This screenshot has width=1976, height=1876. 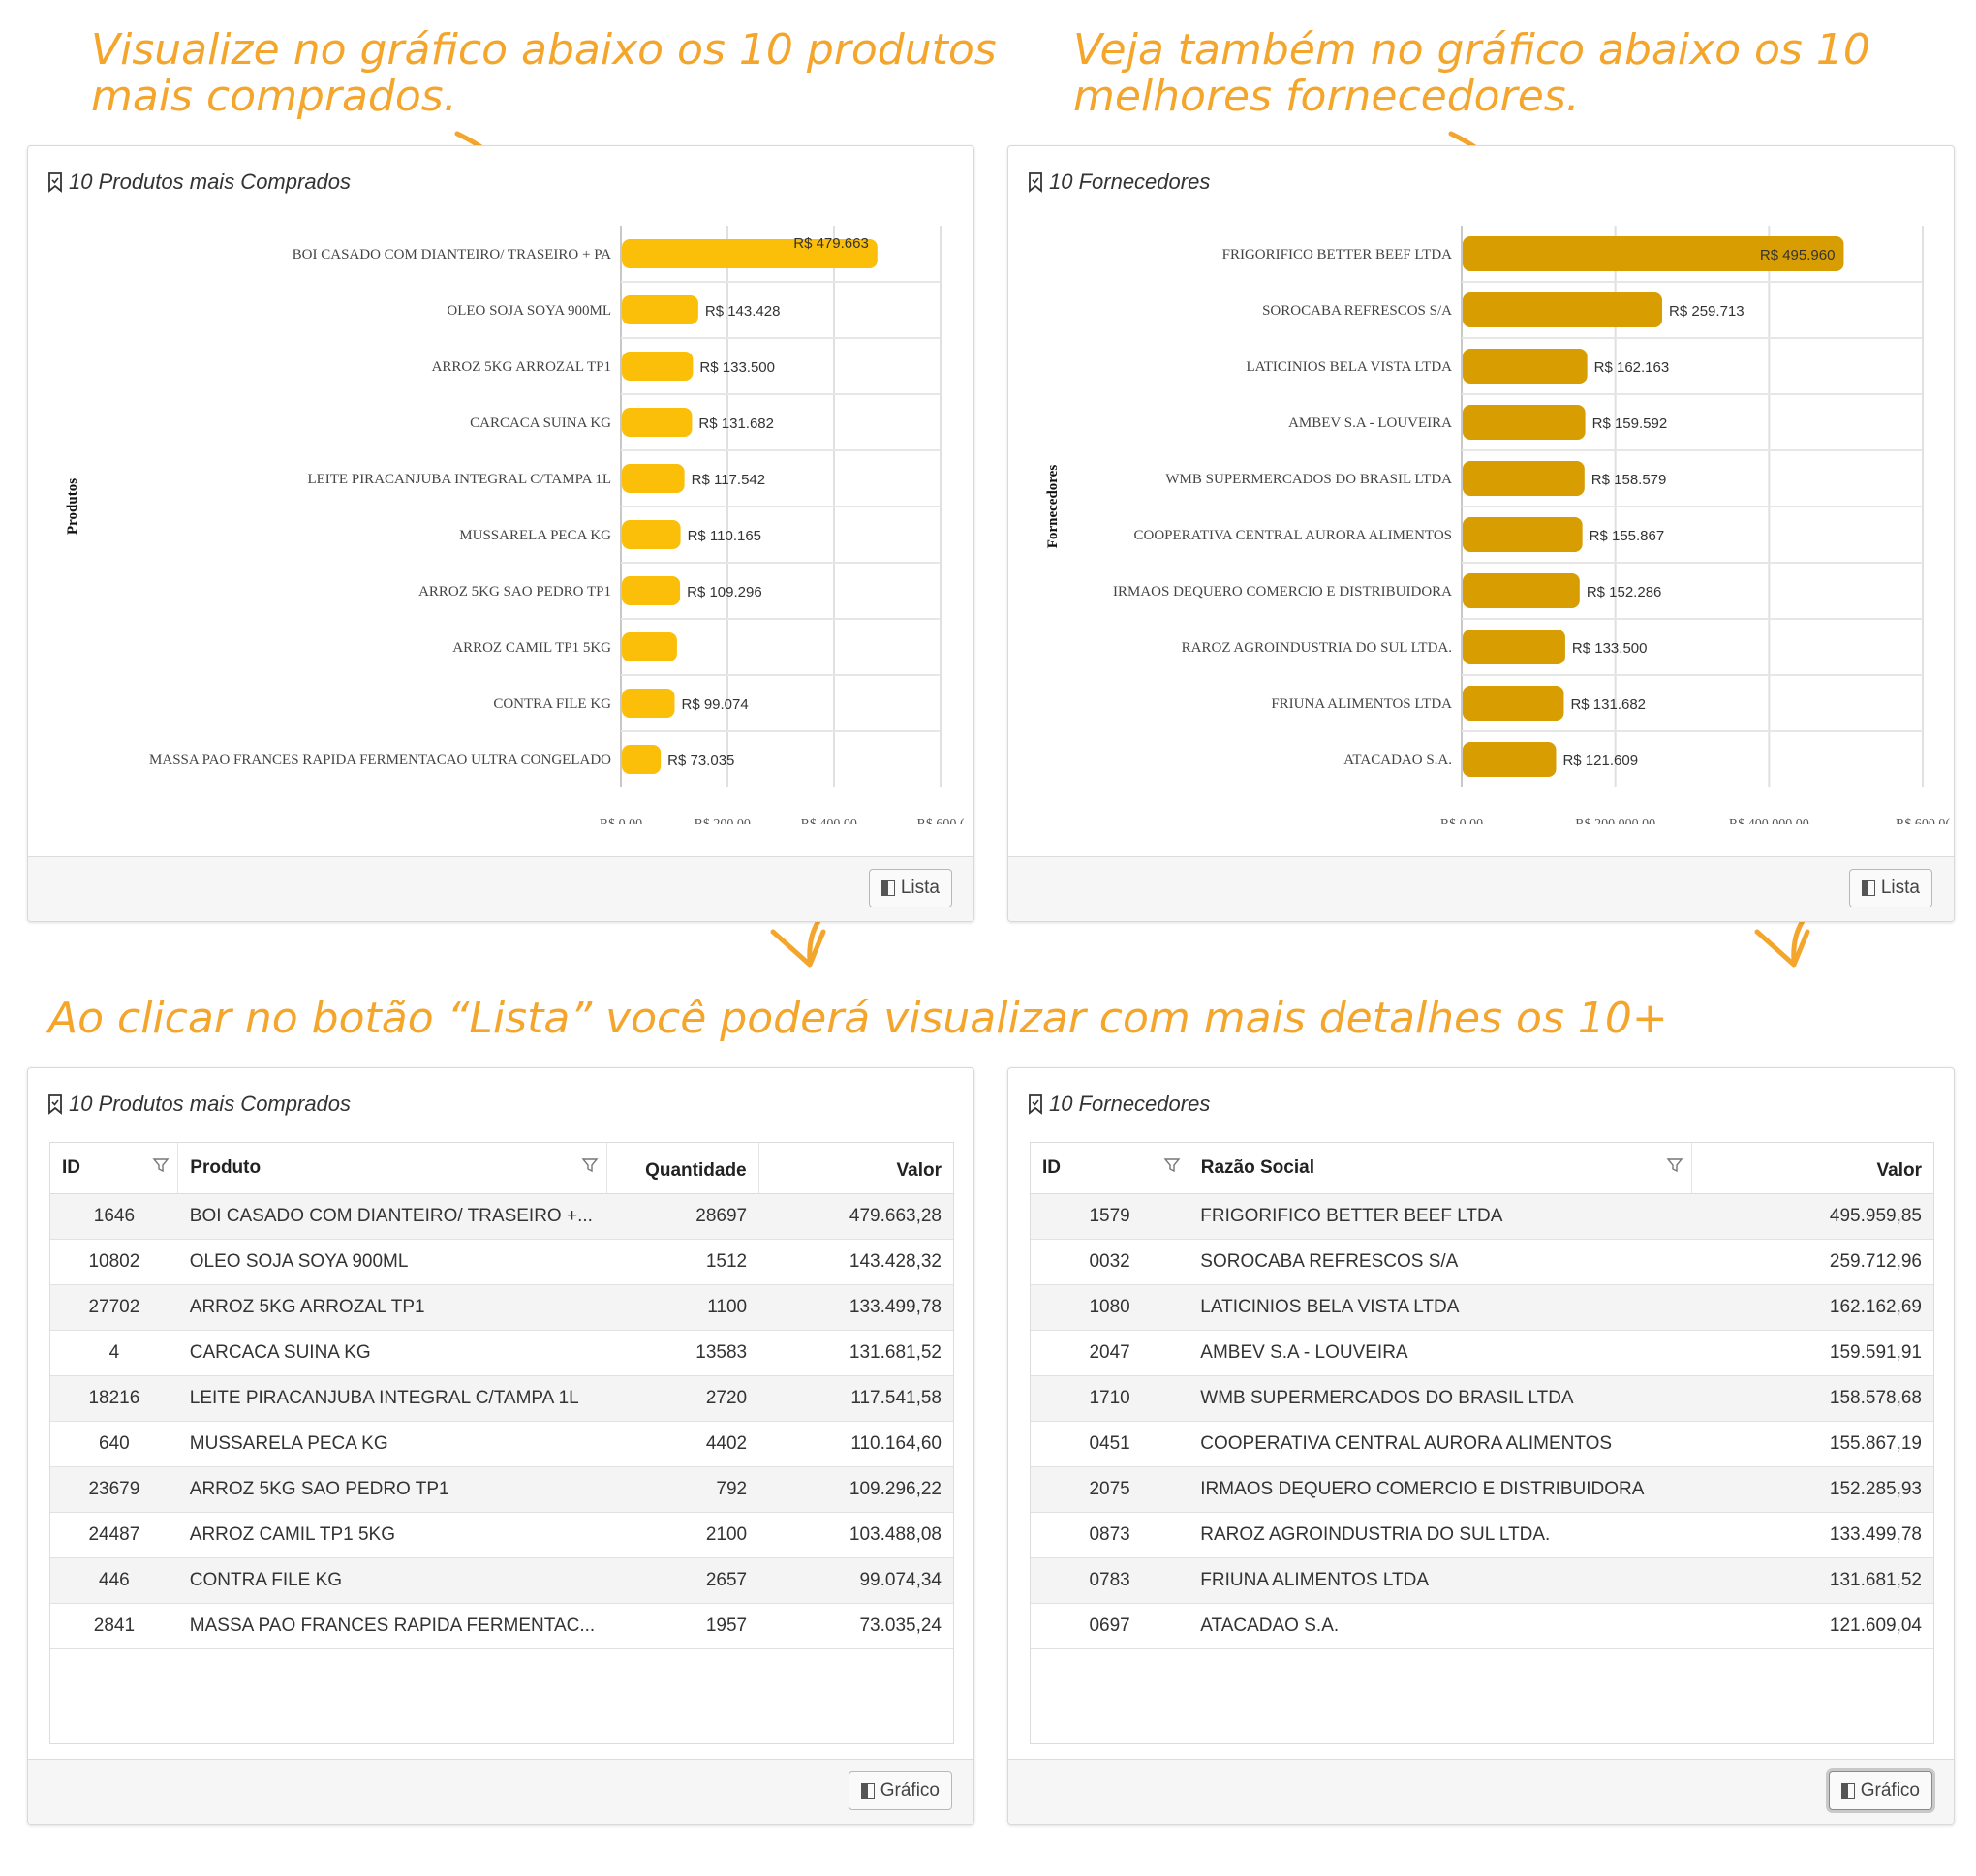 I want to click on cell-razao: COOPERATIVA CENTRAL AURORA ALIMENTOS, so click(x=1441, y=1444).